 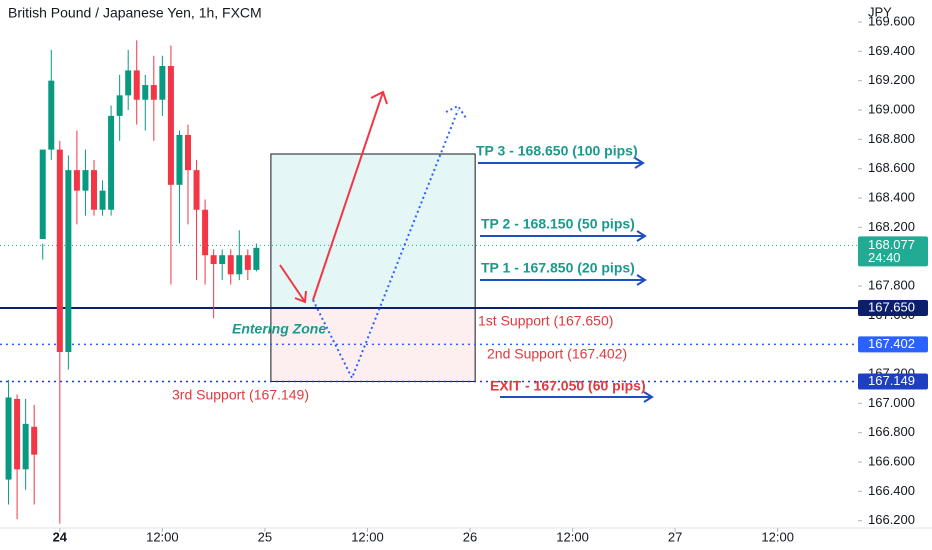 What do you see at coordinates (884, 257) in the screenshot?
I see `countdown: 24:40` at bounding box center [884, 257].